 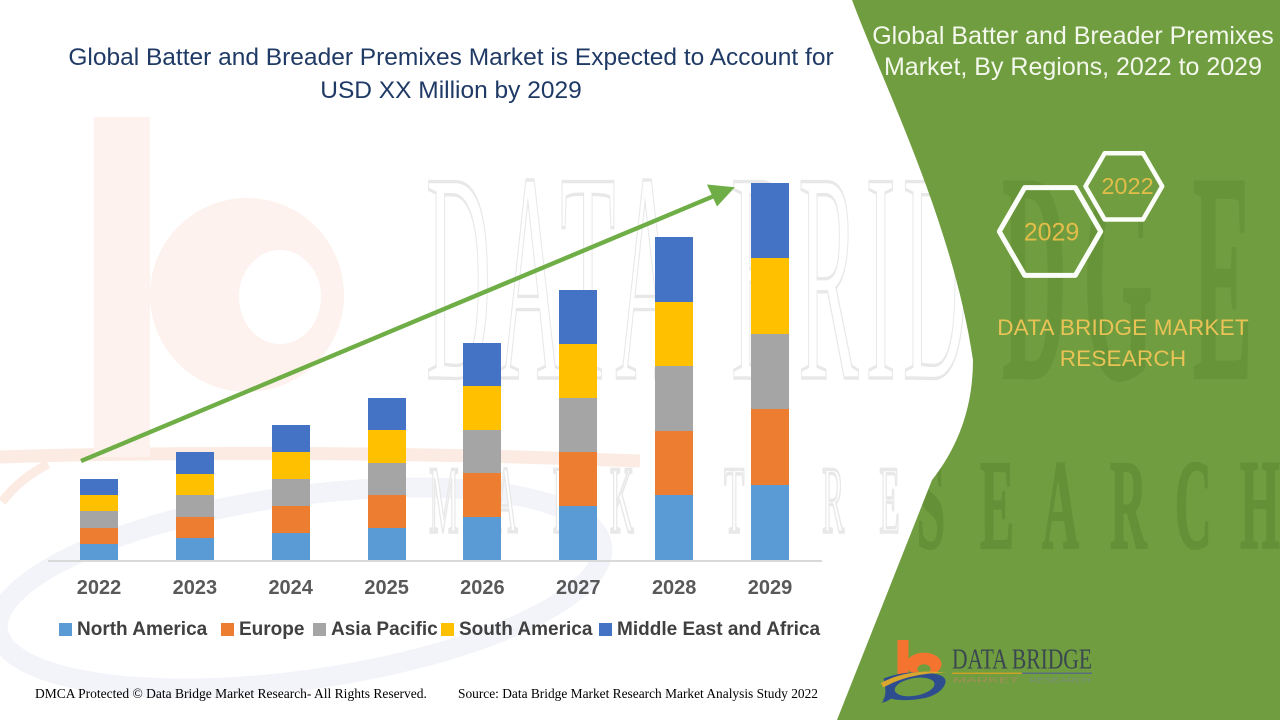 I want to click on svg-text: DATA BRIDGE, so click(x=1022, y=660).